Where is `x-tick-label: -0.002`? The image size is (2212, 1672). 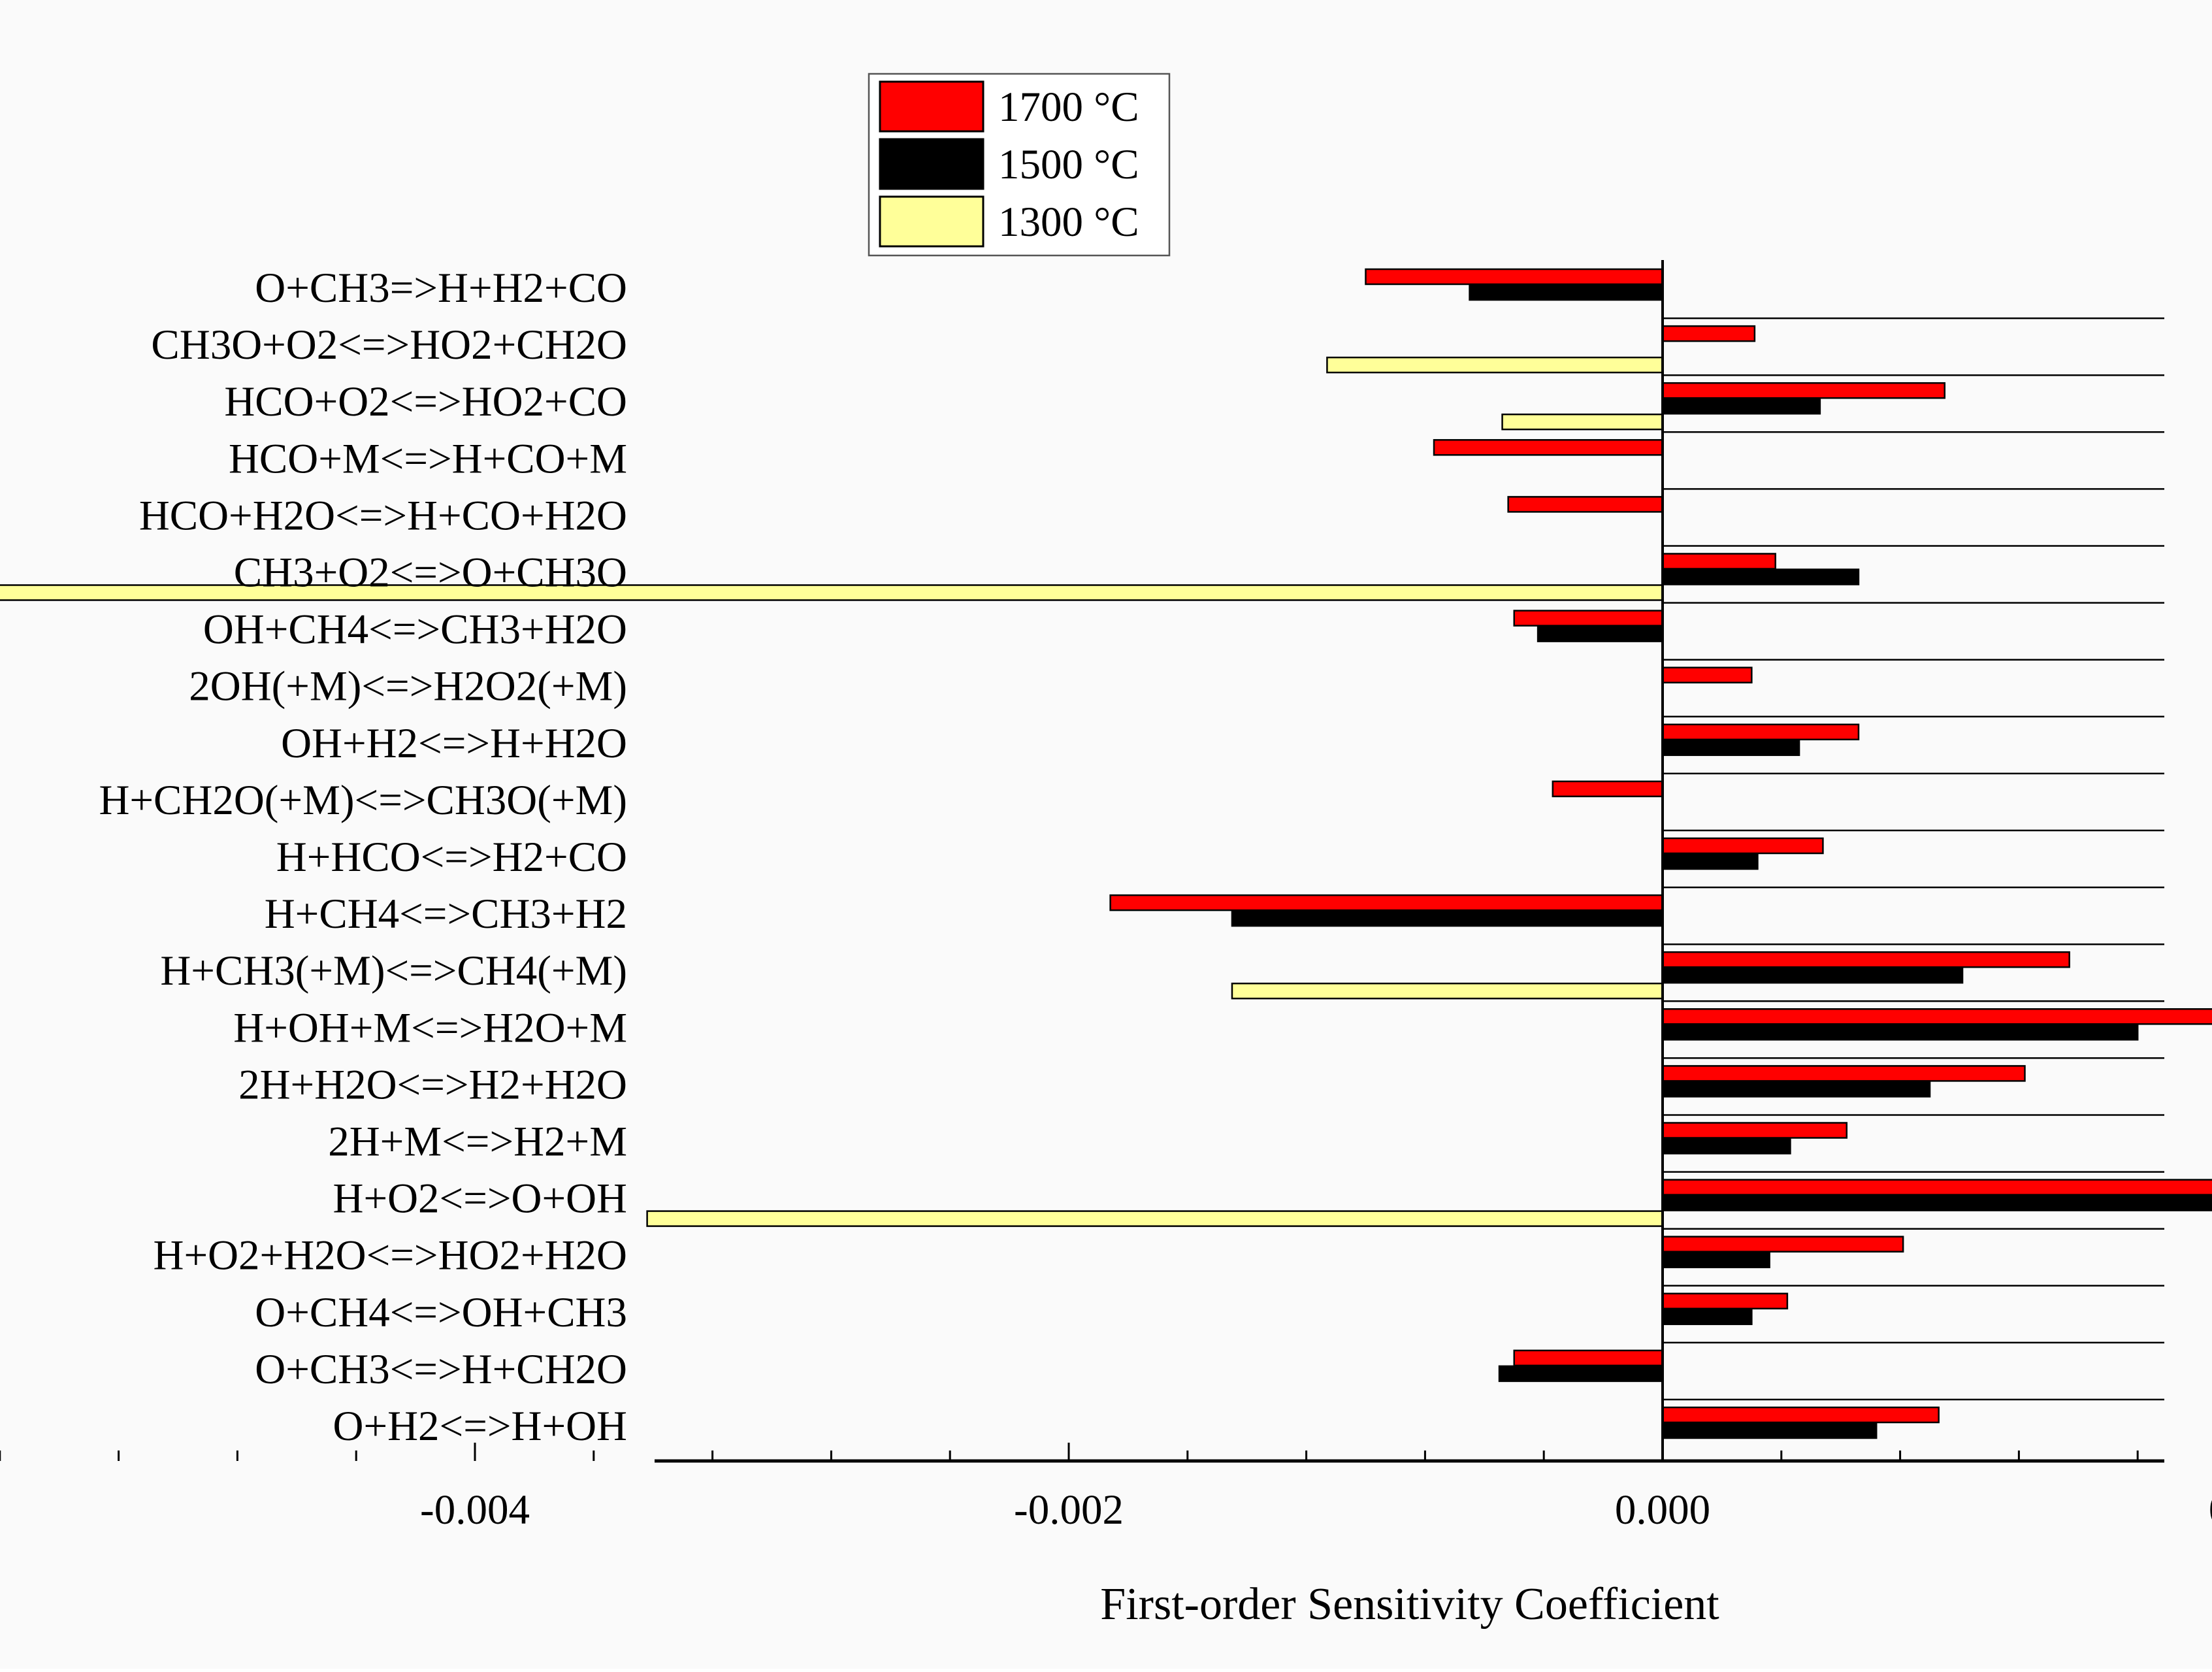
x-tick-label: -0.002 is located at coordinates (1069, 1509).